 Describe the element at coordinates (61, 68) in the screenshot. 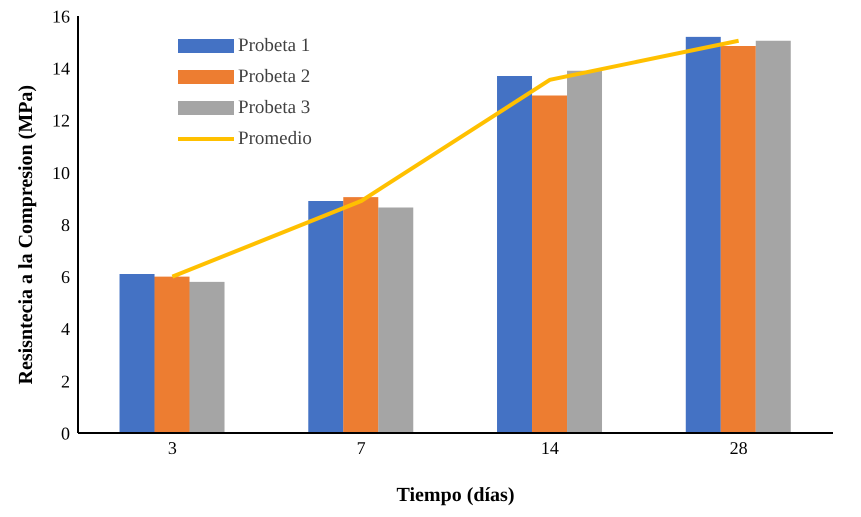

I see `y-tick-label: 14` at that location.